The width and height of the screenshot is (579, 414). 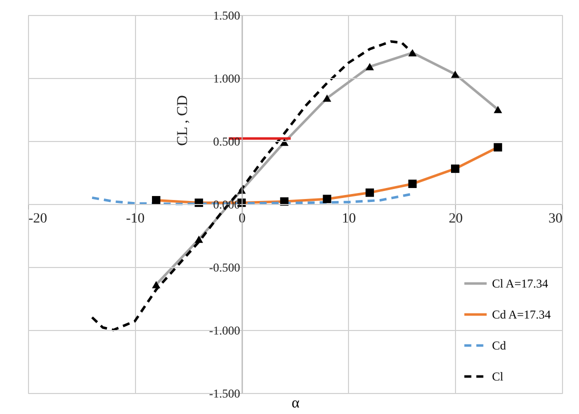 What do you see at coordinates (224, 331) in the screenshot?
I see `y-tick-label: -1.000` at bounding box center [224, 331].